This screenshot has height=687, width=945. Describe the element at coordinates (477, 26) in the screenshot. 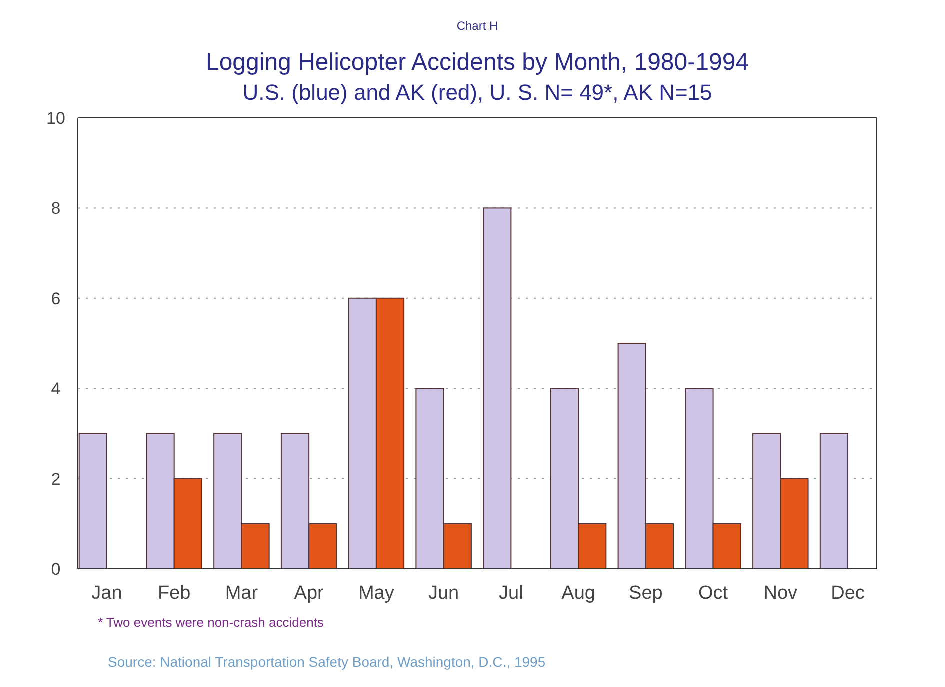

I see `text: Chart H` at that location.